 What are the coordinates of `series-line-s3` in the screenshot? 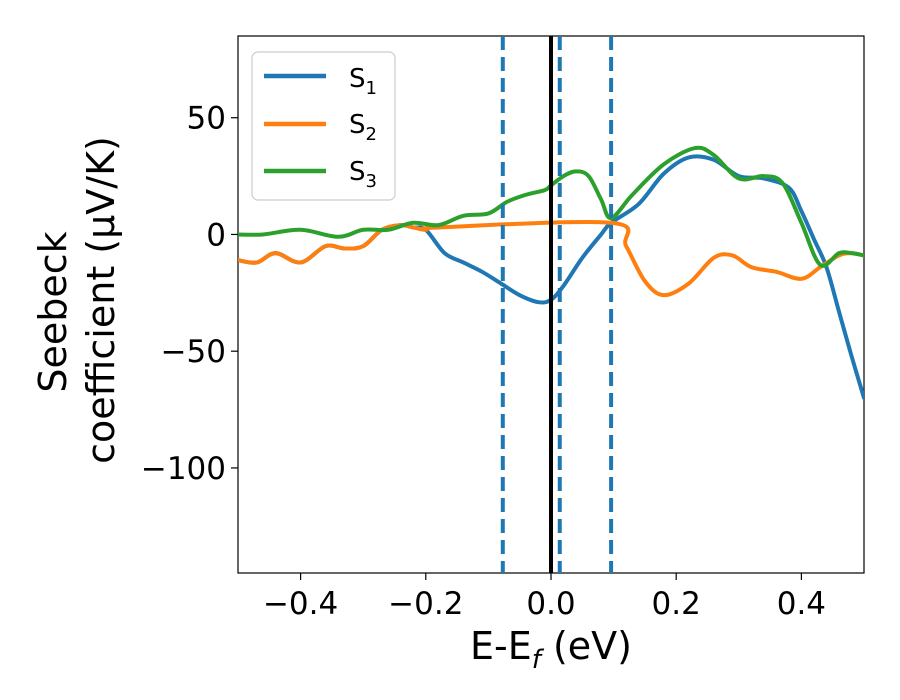 It's located at (551, 206).